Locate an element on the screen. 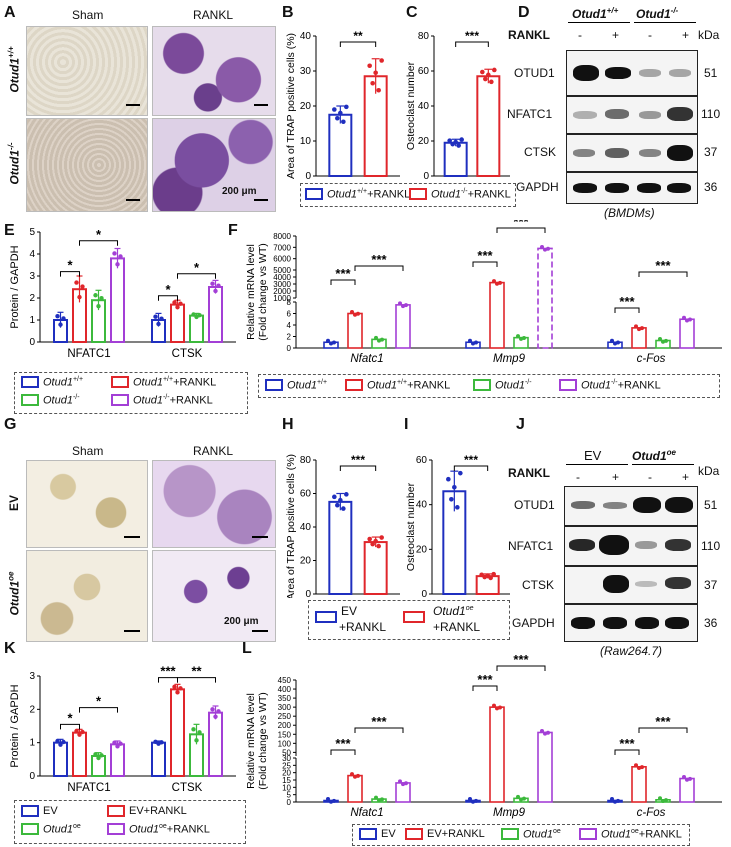 This screenshot has height=847, width=731. j-divider is located at coordinates (663, 464).